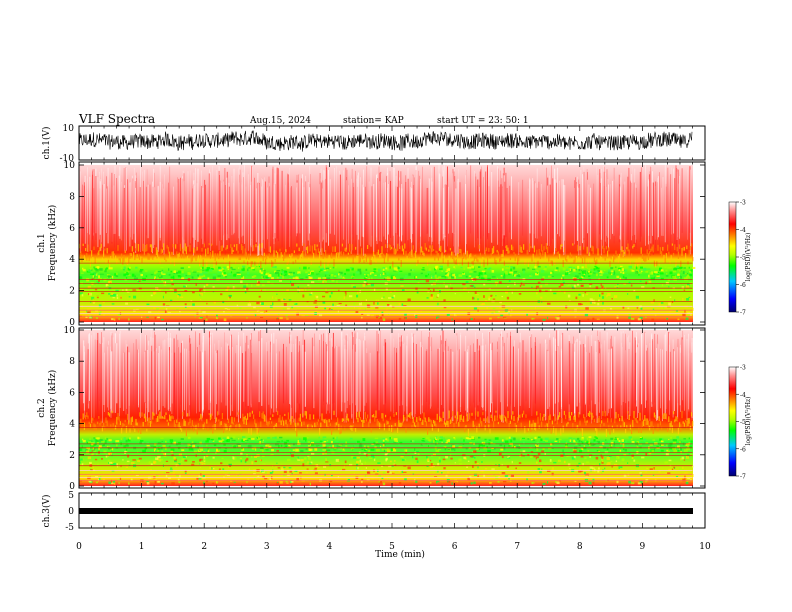  What do you see at coordinates (116, 119) in the screenshot?
I see `figure-title: VLF Spectra` at bounding box center [116, 119].